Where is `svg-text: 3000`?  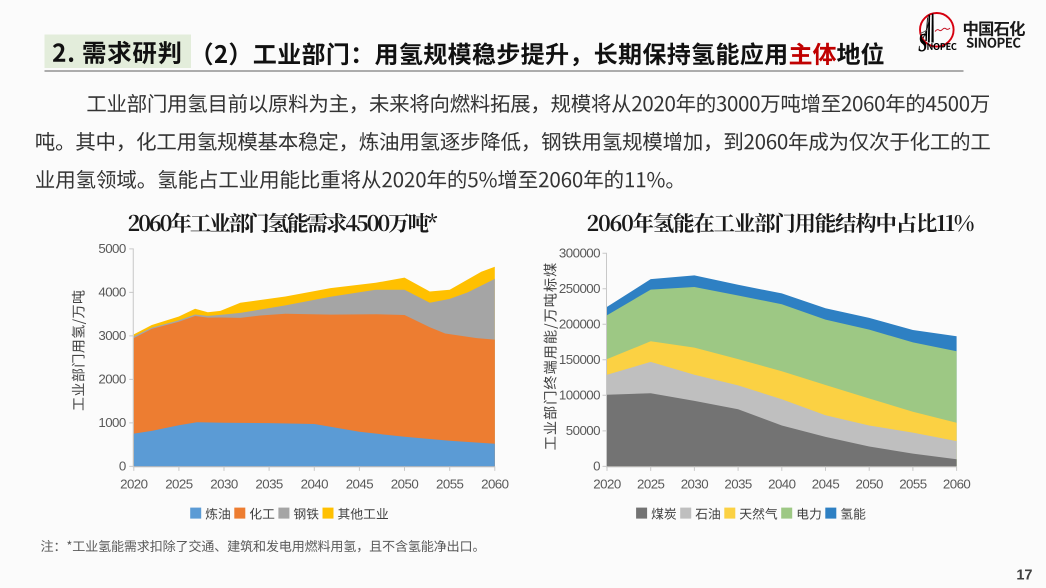
svg-text: 3000 is located at coordinates (112, 335).